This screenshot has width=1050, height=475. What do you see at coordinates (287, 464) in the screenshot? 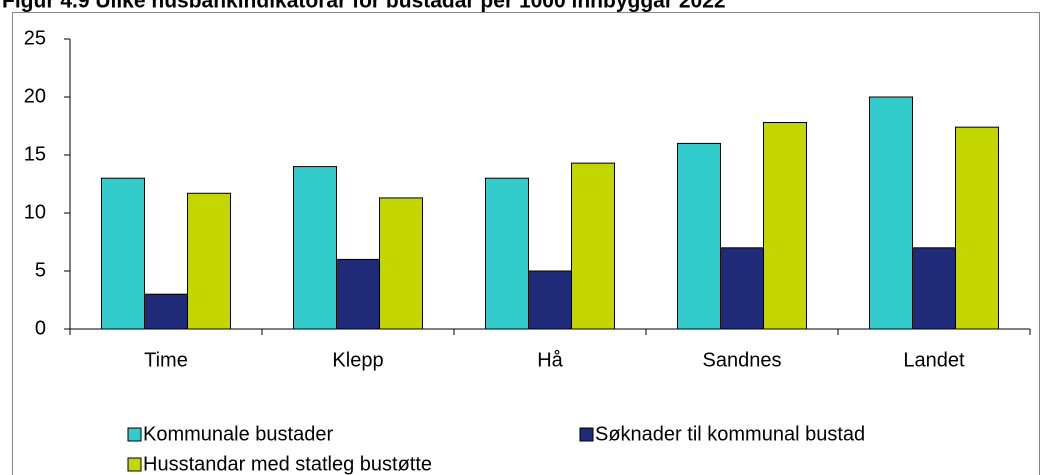
I see `legend-label: Husstandar med statleg bustøtte` at bounding box center [287, 464].